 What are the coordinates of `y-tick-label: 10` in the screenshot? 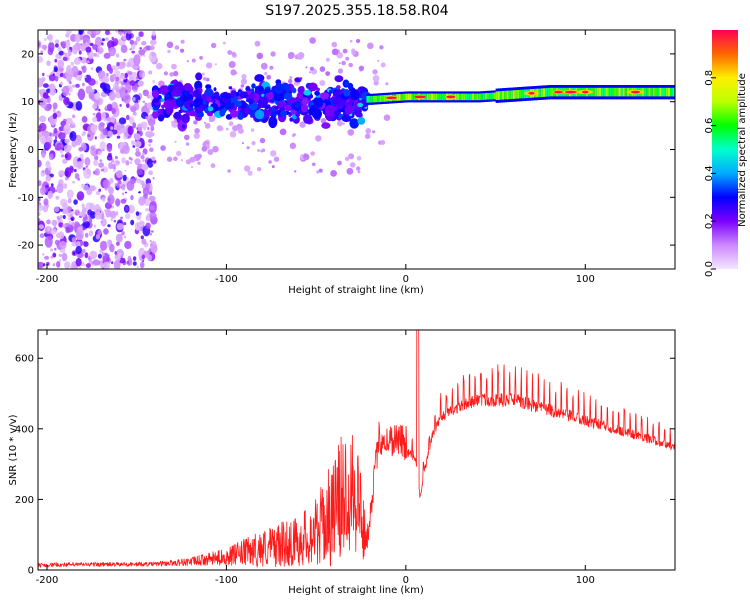 It's located at (27, 102).